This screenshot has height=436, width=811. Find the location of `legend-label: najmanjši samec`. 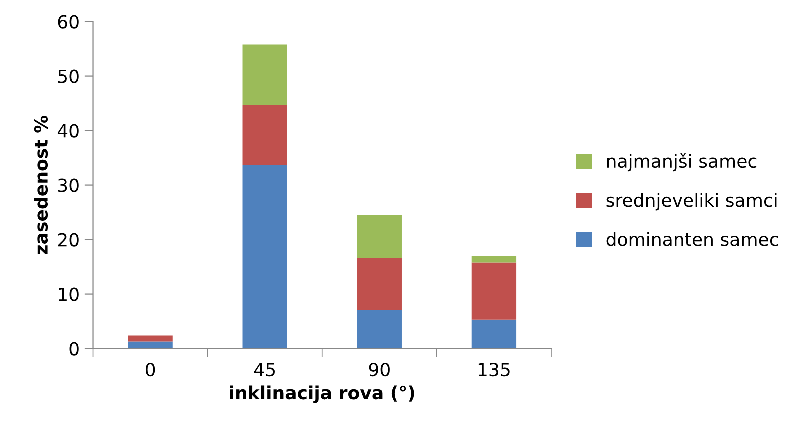

legend-label: najmanjši samec is located at coordinates (682, 162).